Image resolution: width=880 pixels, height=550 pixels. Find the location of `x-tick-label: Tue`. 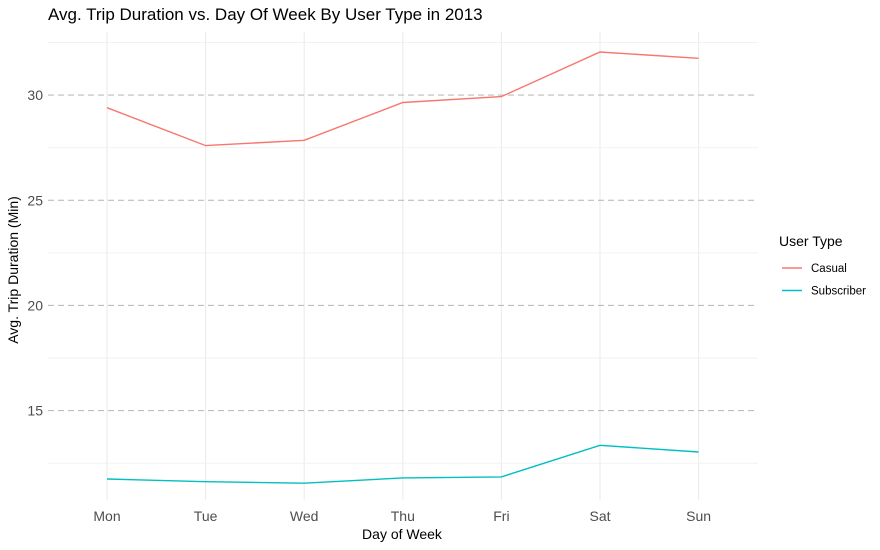

x-tick-label: Tue is located at coordinates (206, 516).